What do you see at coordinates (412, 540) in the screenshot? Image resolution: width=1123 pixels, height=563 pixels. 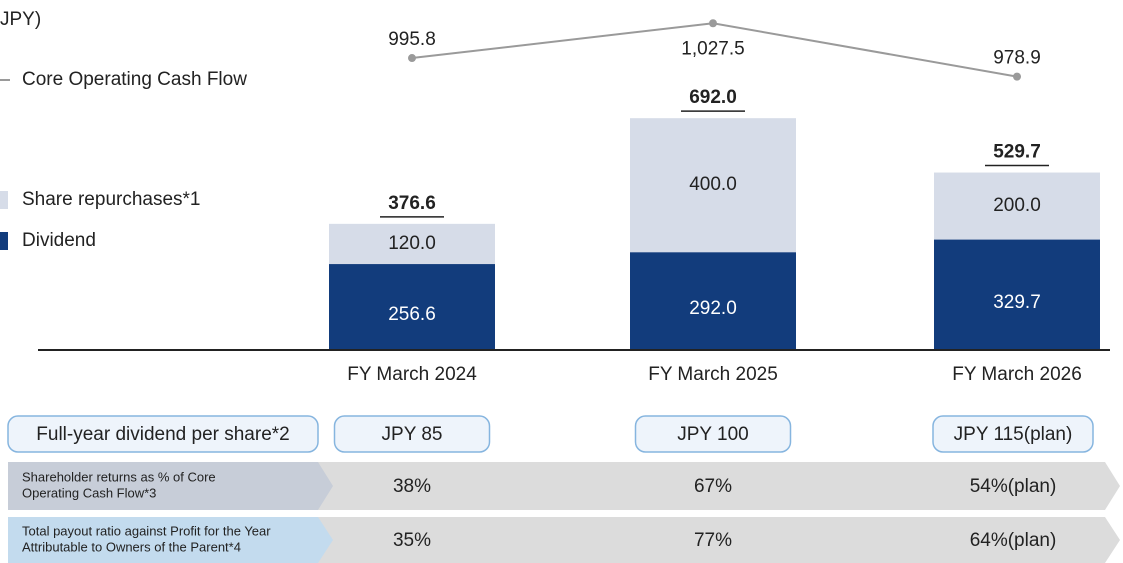 I see `cell-value: 35%` at bounding box center [412, 540].